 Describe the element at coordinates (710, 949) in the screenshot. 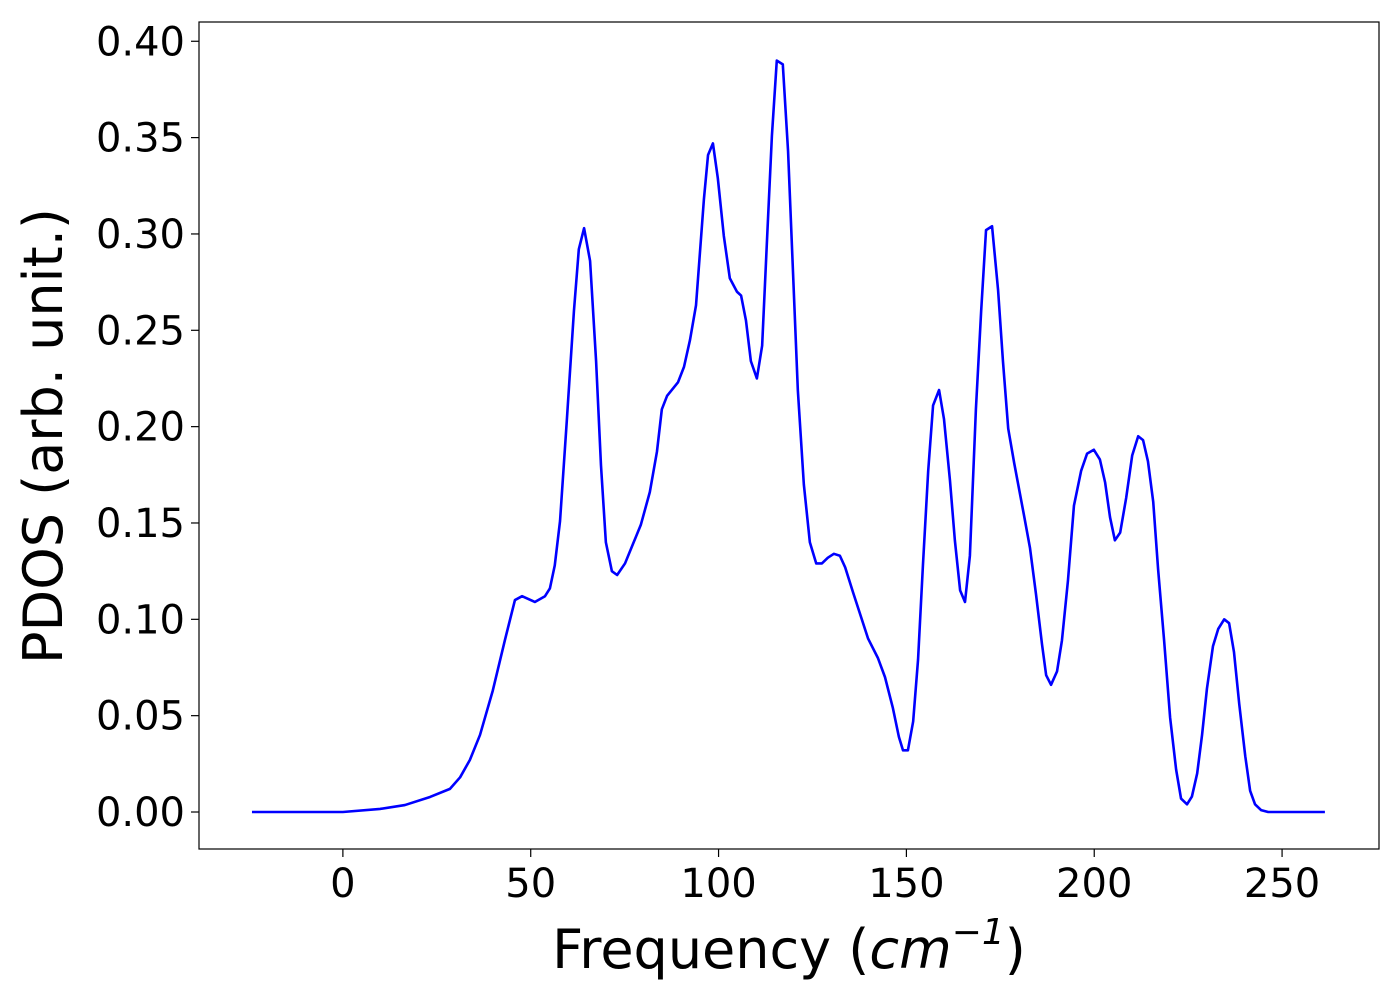

I see `x-label-text: Frequency (` at that location.